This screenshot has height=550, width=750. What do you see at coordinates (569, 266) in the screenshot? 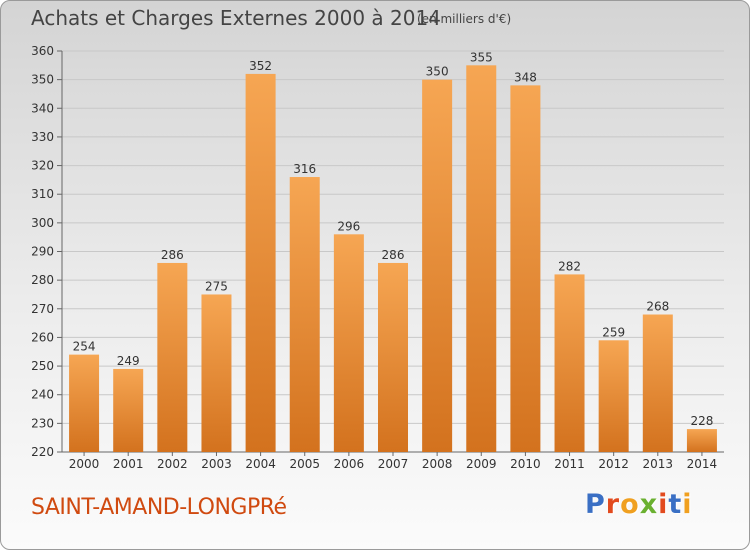
I see `data-label: 282` at bounding box center [569, 266].